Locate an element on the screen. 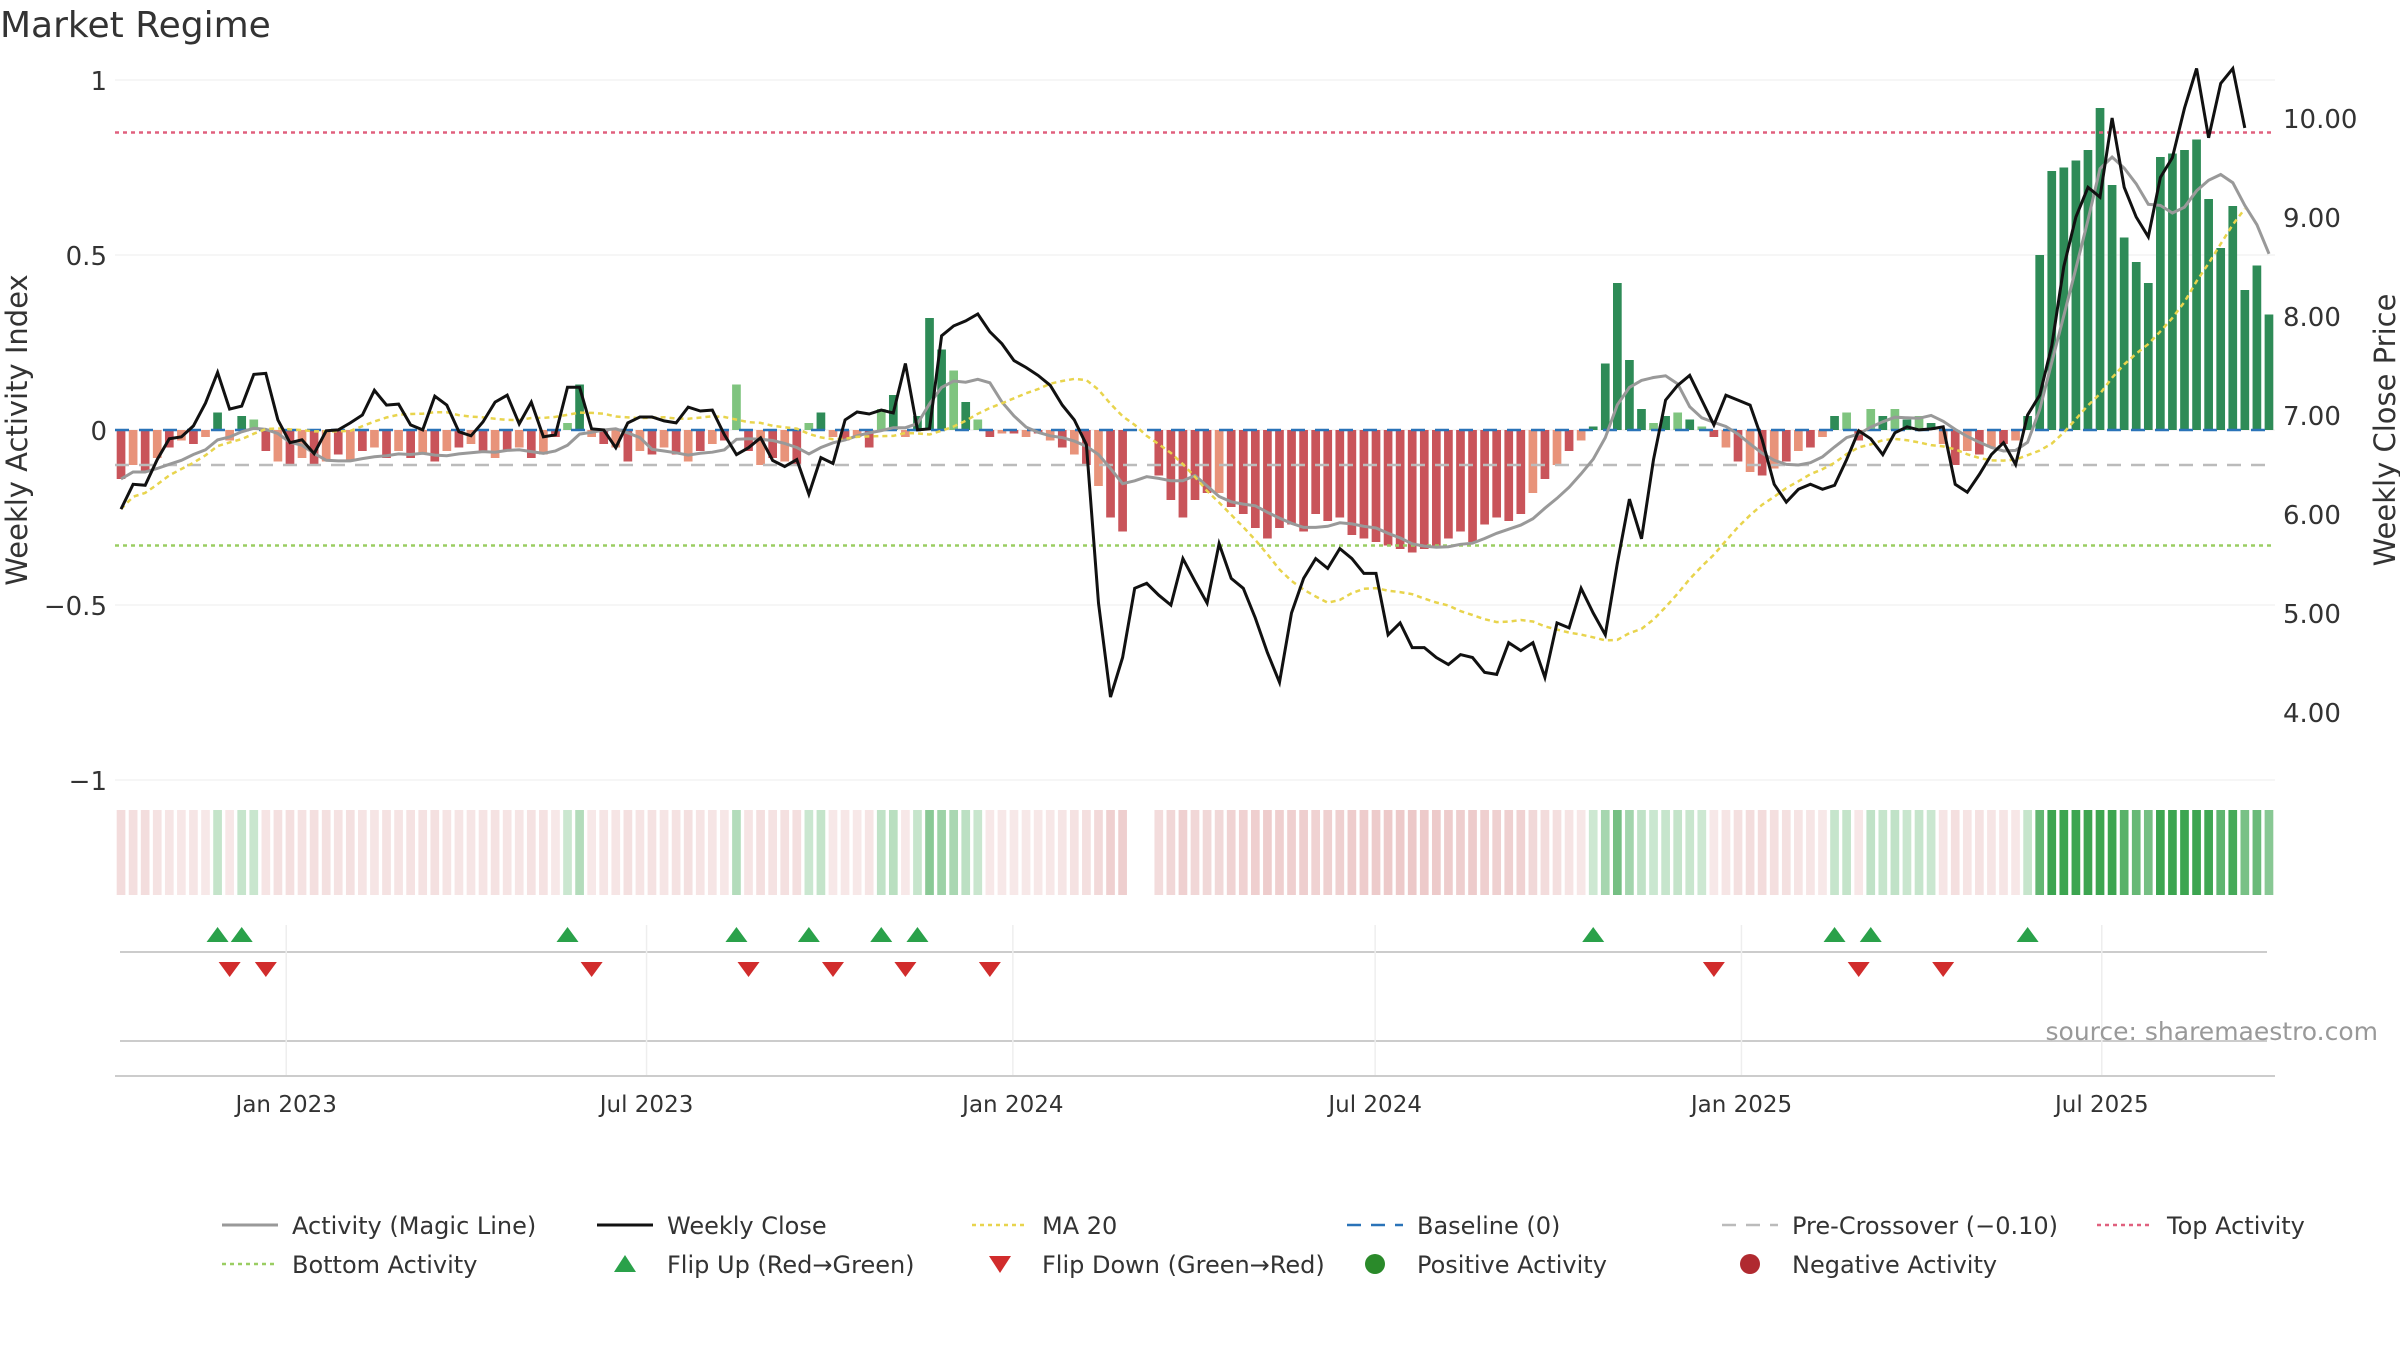  legend-item: Flip Down (Green→Red) is located at coordinates (1157, 1265).